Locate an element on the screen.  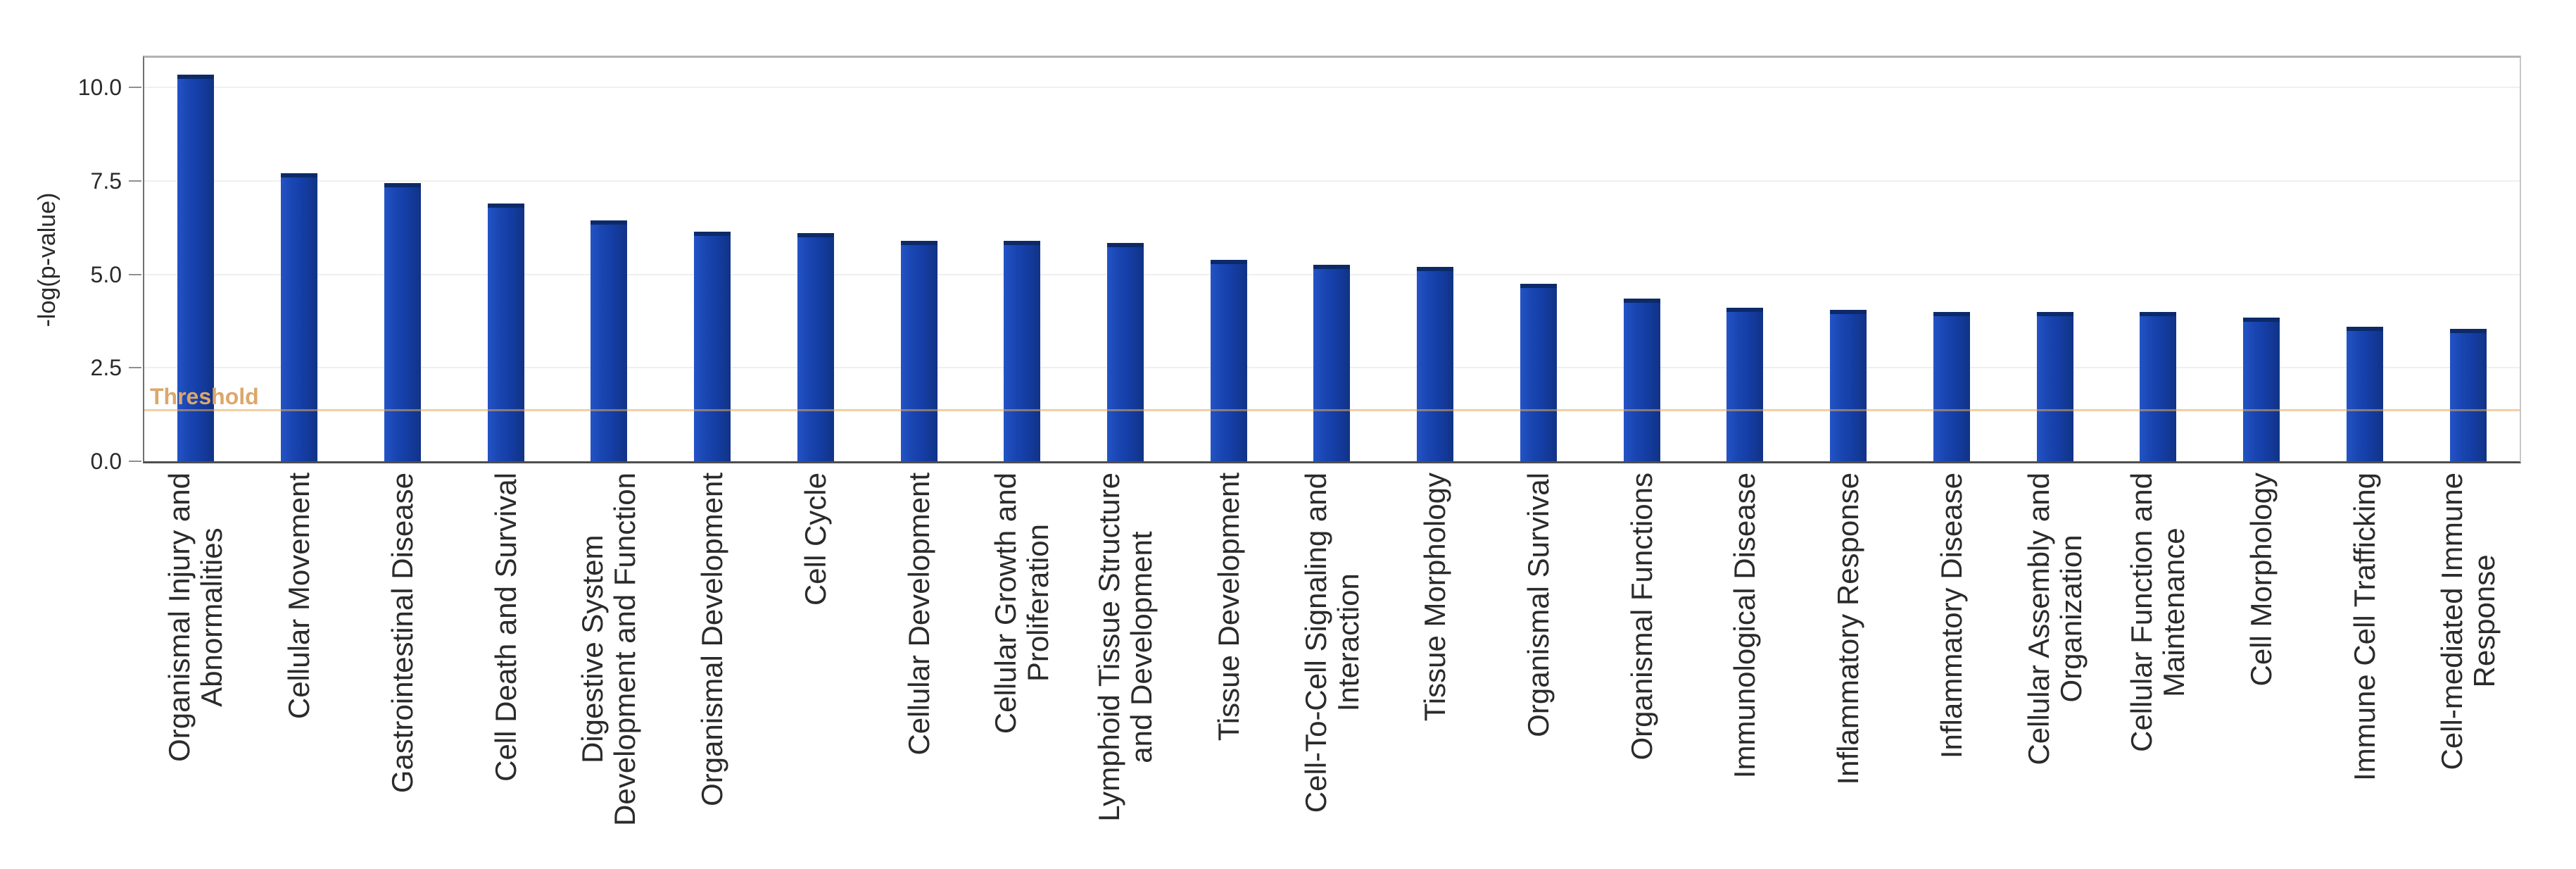
threshold-label: Threshold is located at coordinates (204, 397).